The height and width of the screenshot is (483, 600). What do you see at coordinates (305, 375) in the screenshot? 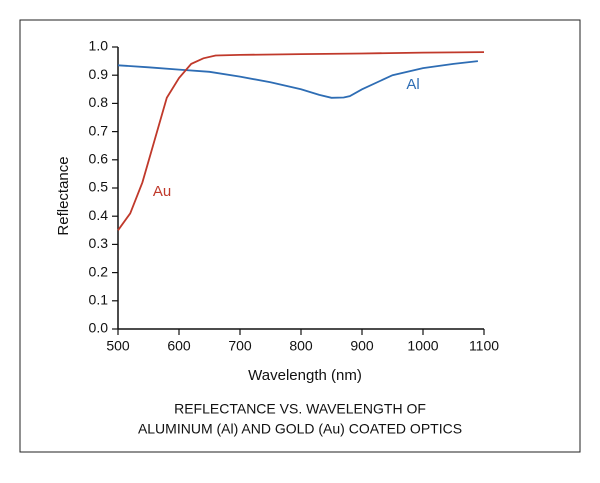
I see `x-axis-title: Wavelength (nm)` at bounding box center [305, 375].